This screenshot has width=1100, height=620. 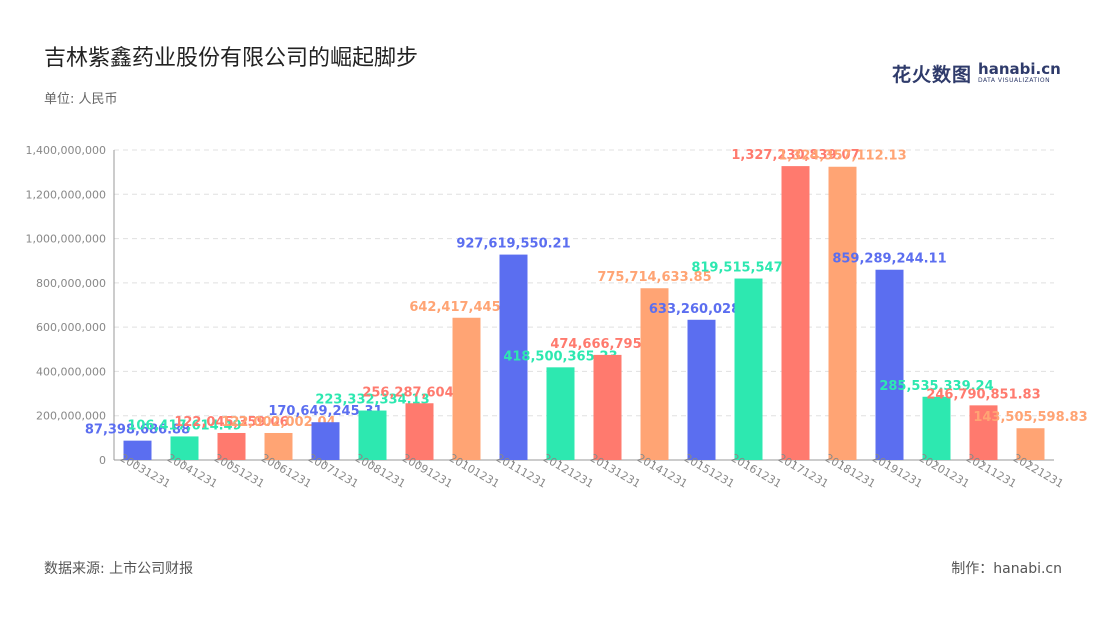 I want to click on logo-cn-text: 花火数图, so click(x=932, y=74).